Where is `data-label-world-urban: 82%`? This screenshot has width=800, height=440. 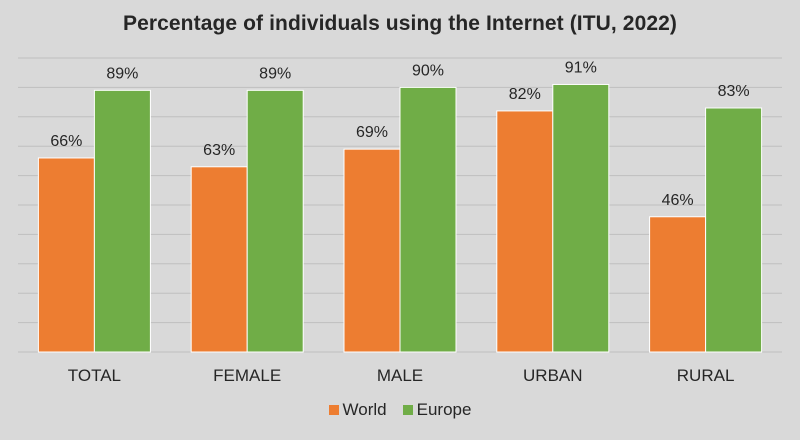
data-label-world-urban: 82% is located at coordinates (525, 94).